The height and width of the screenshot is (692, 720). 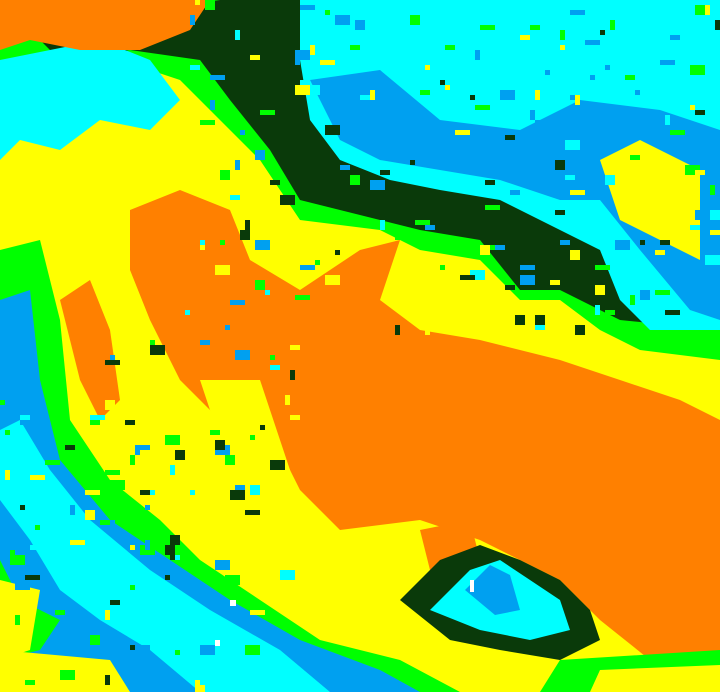 I want to click on region-spiral-blue, so click(x=492, y=590).